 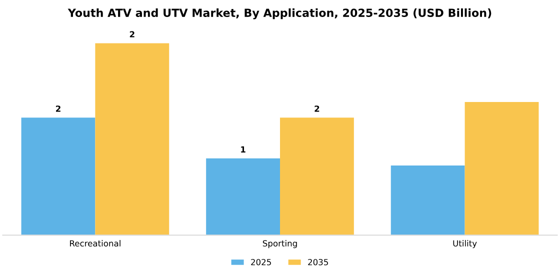 I want to click on x-tick-label: Utility, so click(x=465, y=244).